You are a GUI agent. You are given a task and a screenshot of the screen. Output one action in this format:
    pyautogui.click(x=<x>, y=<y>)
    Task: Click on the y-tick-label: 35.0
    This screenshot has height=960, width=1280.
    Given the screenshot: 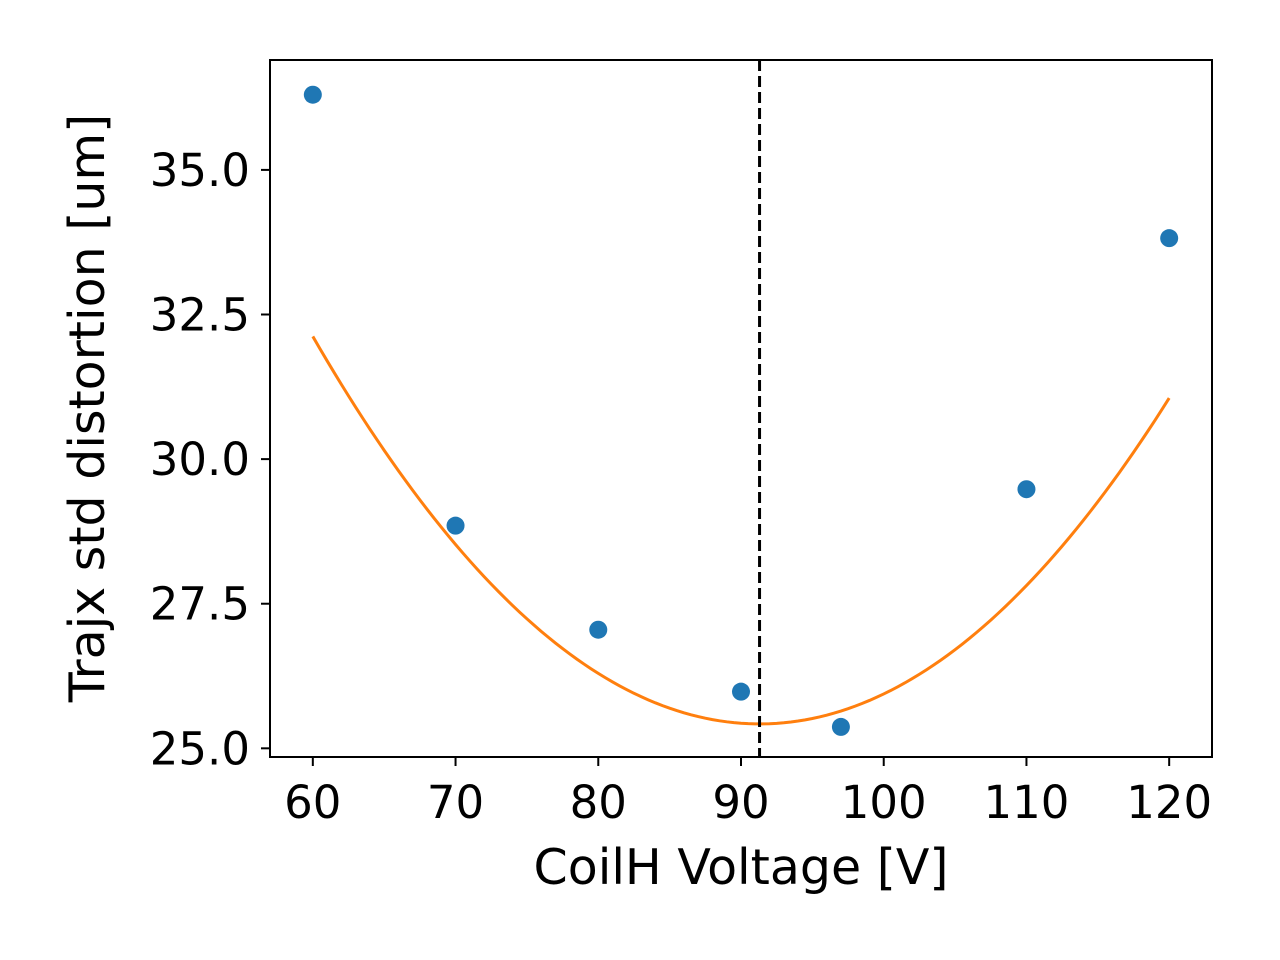 What is the action you would take?
    pyautogui.click(x=200, y=170)
    